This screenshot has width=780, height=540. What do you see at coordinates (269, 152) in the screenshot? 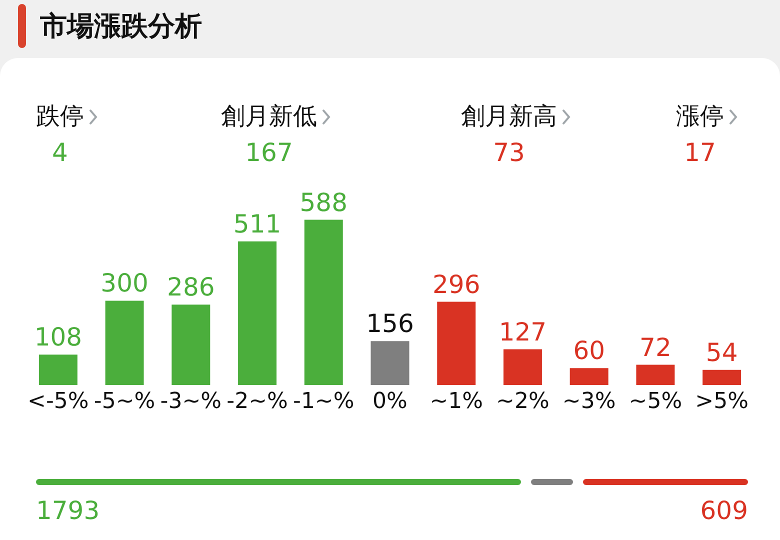
I see `text: 167` at bounding box center [269, 152].